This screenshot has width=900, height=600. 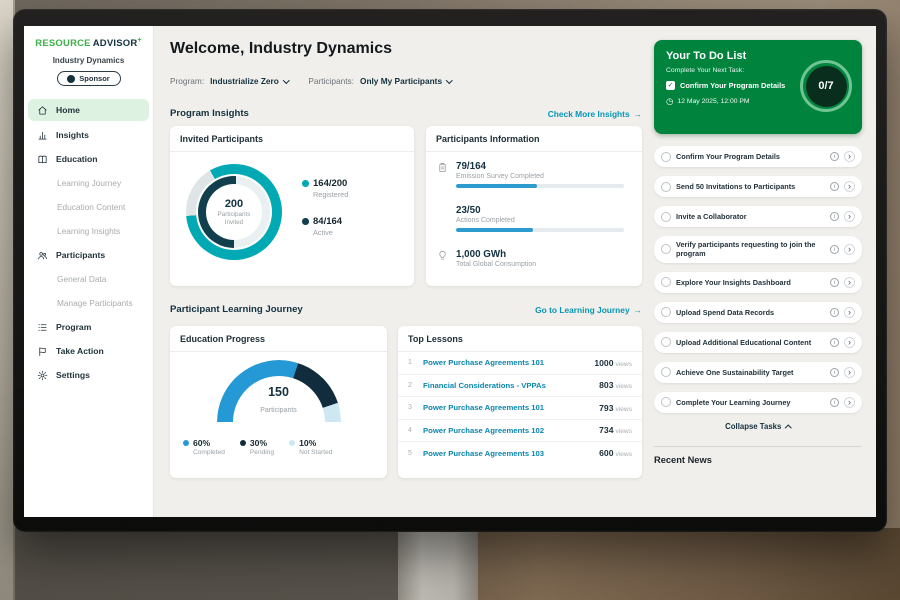 I want to click on legend-item: 10% Not Started, so click(x=310, y=447).